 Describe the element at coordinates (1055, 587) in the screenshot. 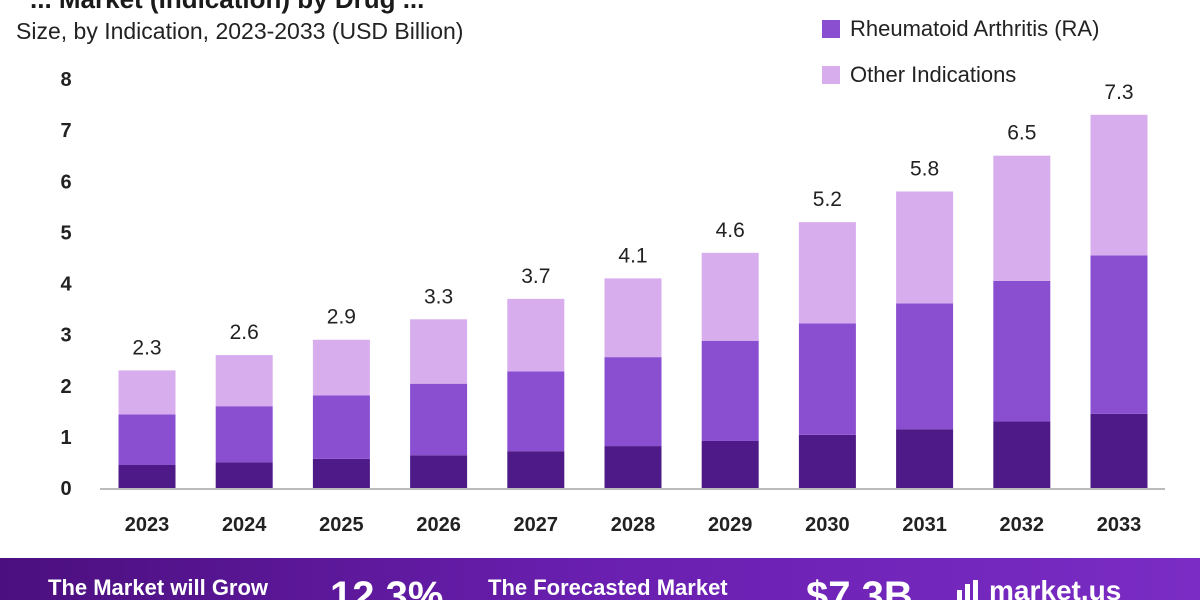

I see `brand-logo-text: market.us` at that location.